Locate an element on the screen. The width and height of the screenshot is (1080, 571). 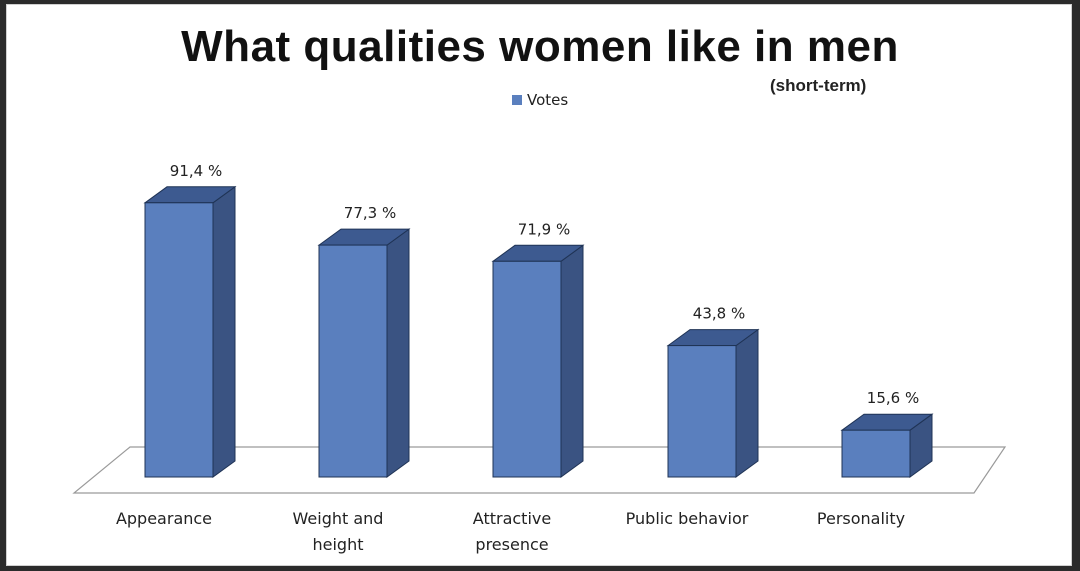
data-label: 91,4 % is located at coordinates (196, 171).